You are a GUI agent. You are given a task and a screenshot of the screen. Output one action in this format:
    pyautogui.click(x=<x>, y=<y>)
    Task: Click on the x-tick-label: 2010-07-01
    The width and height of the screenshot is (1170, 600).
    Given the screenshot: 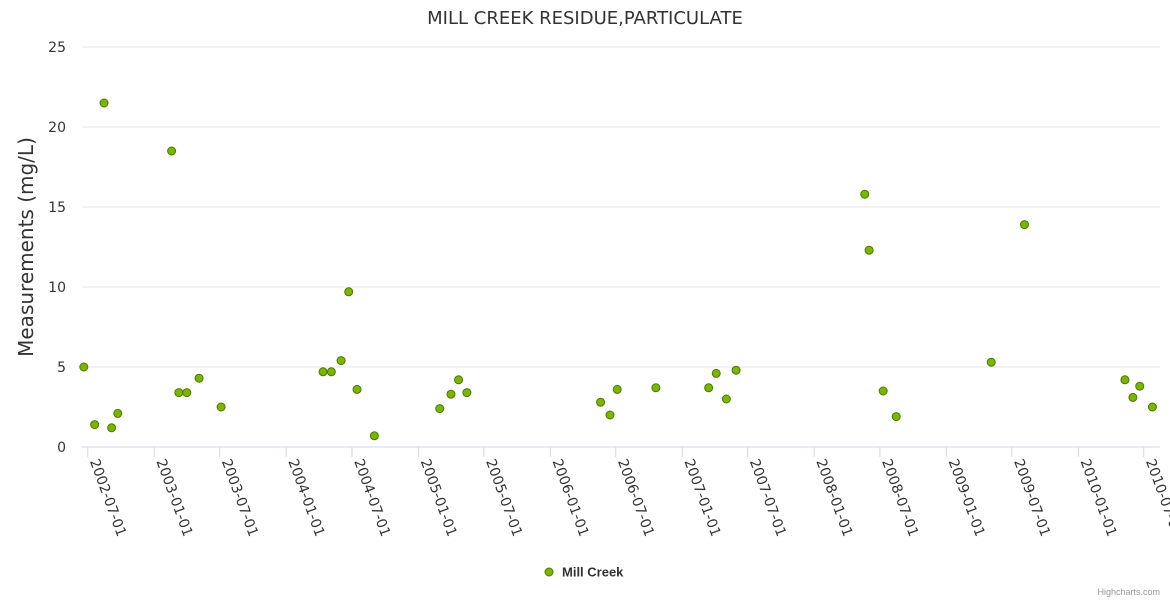 What is the action you would take?
    pyautogui.click(x=1156, y=498)
    